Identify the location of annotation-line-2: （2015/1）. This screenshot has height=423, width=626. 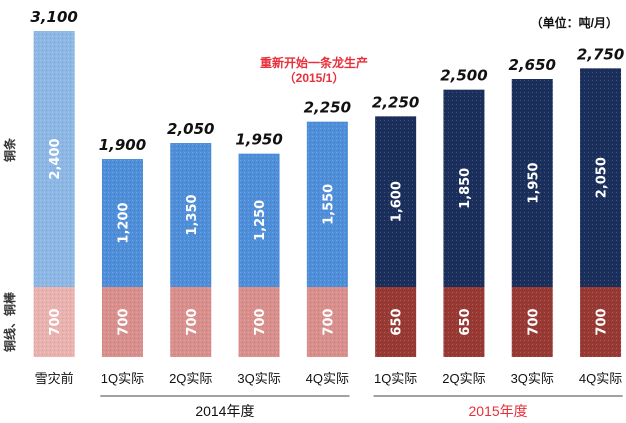
(314, 77).